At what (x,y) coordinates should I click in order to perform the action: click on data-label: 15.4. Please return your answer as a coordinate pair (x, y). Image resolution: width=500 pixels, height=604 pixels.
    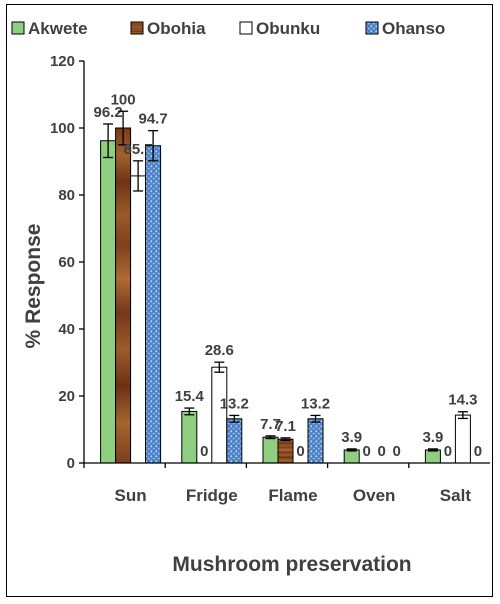
    Looking at the image, I should click on (190, 396).